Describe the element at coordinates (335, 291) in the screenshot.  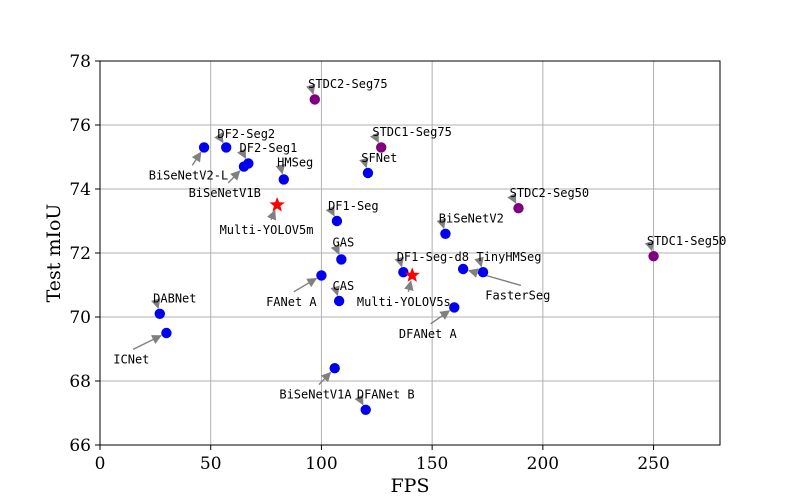
I see `arrow-cas` at that location.